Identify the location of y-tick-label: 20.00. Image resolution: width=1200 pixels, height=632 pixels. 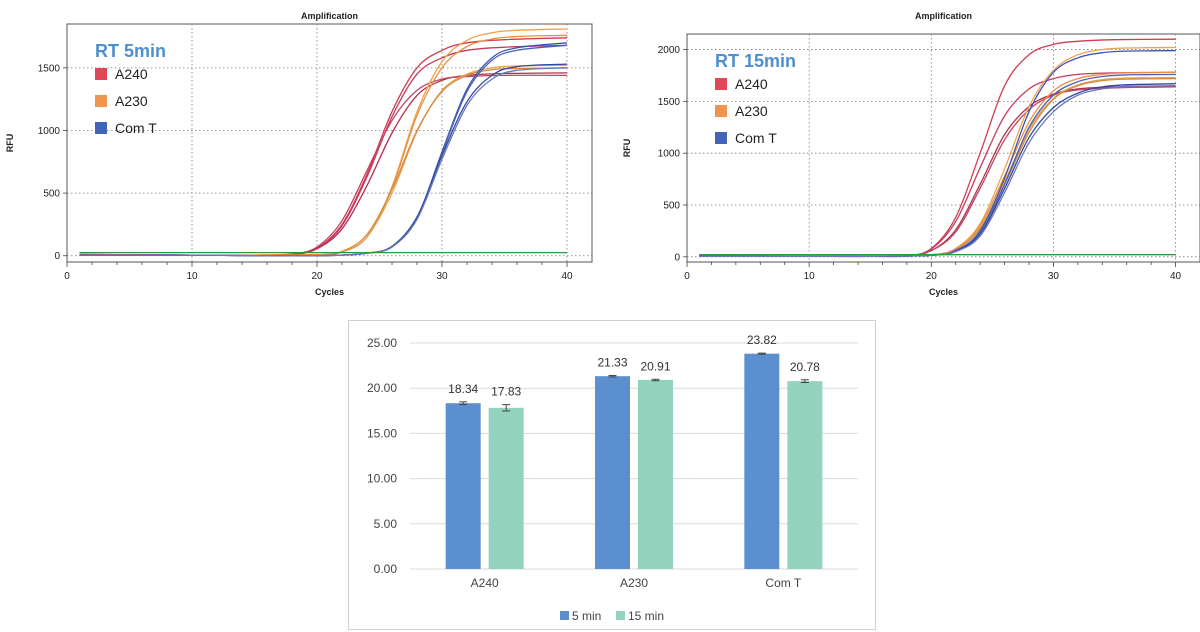
(382, 388).